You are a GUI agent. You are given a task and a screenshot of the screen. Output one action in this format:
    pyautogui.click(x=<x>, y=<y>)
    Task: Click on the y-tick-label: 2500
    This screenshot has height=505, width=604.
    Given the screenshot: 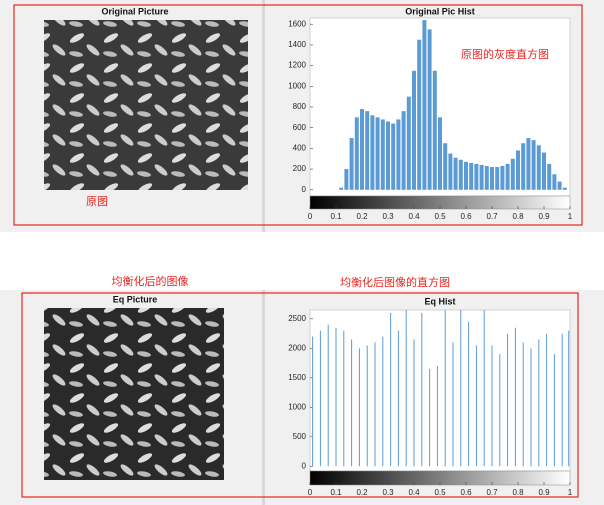 What is the action you would take?
    pyautogui.click(x=297, y=318)
    